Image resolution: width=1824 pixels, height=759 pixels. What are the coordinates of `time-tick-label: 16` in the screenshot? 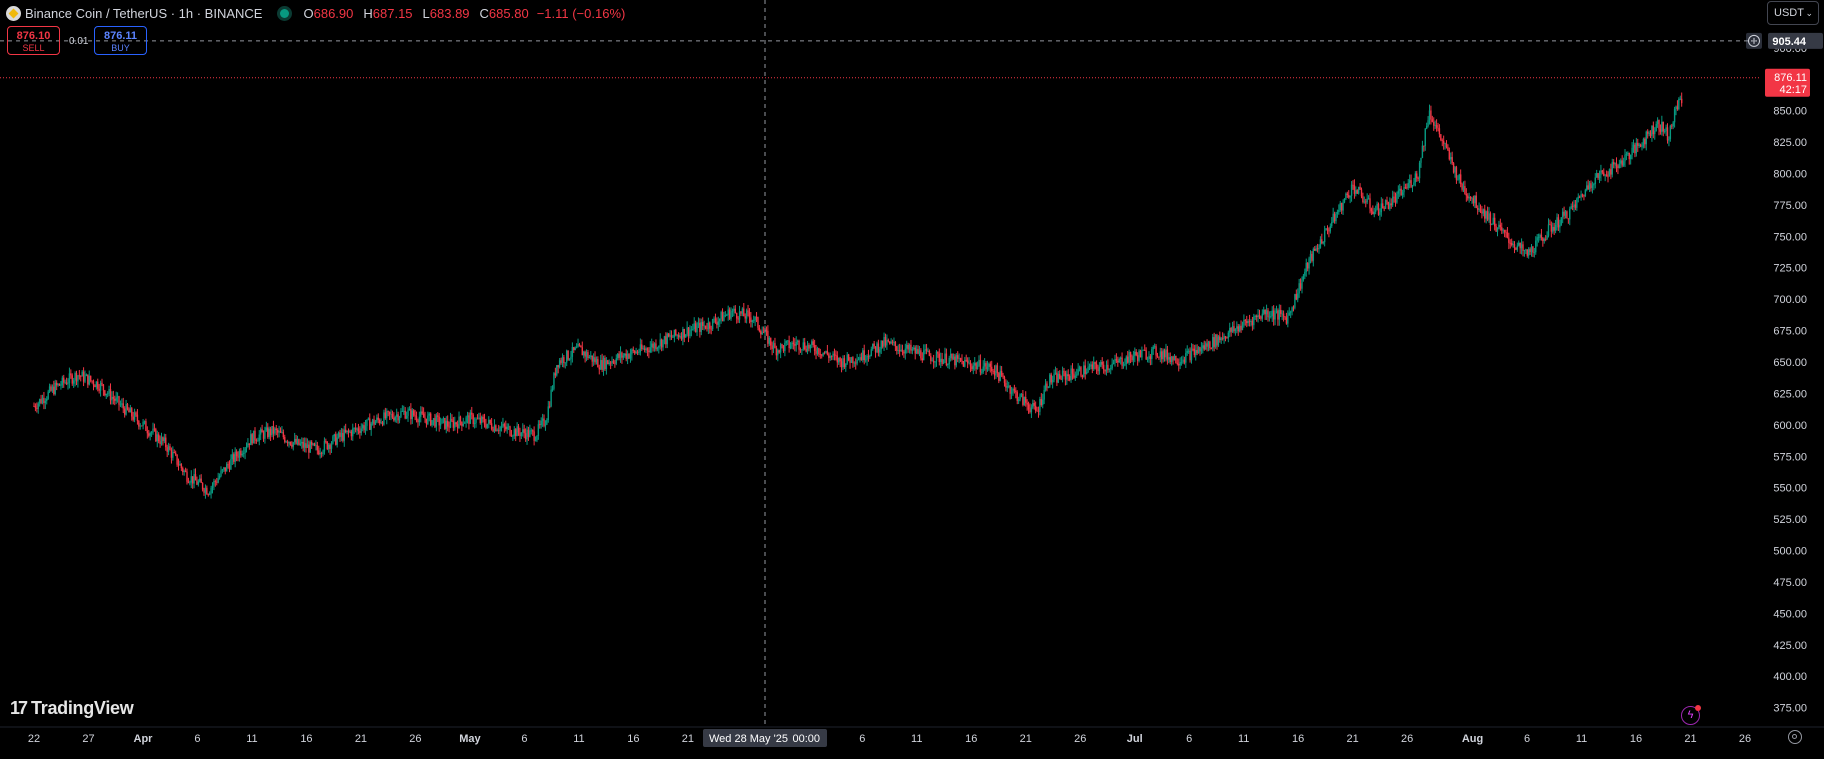 It's located at (1298, 739).